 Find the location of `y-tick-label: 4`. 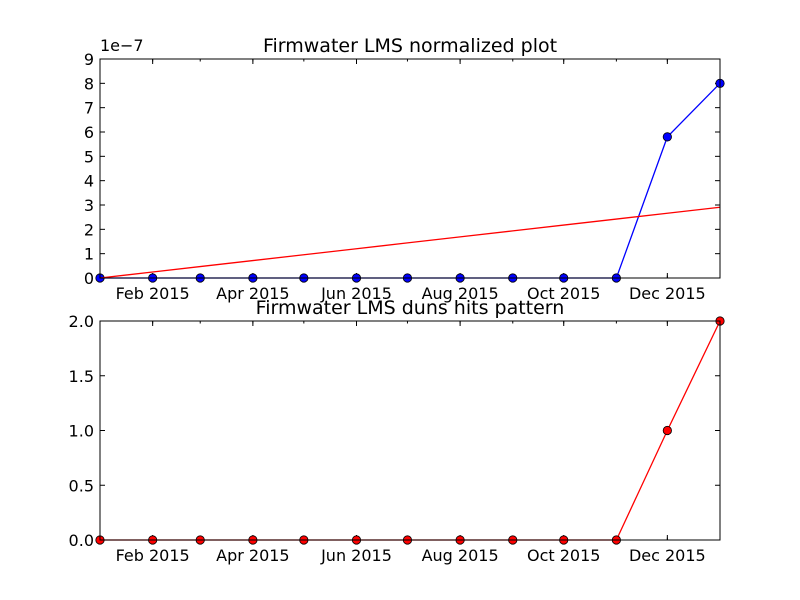

y-tick-label: 4 is located at coordinates (89, 181).